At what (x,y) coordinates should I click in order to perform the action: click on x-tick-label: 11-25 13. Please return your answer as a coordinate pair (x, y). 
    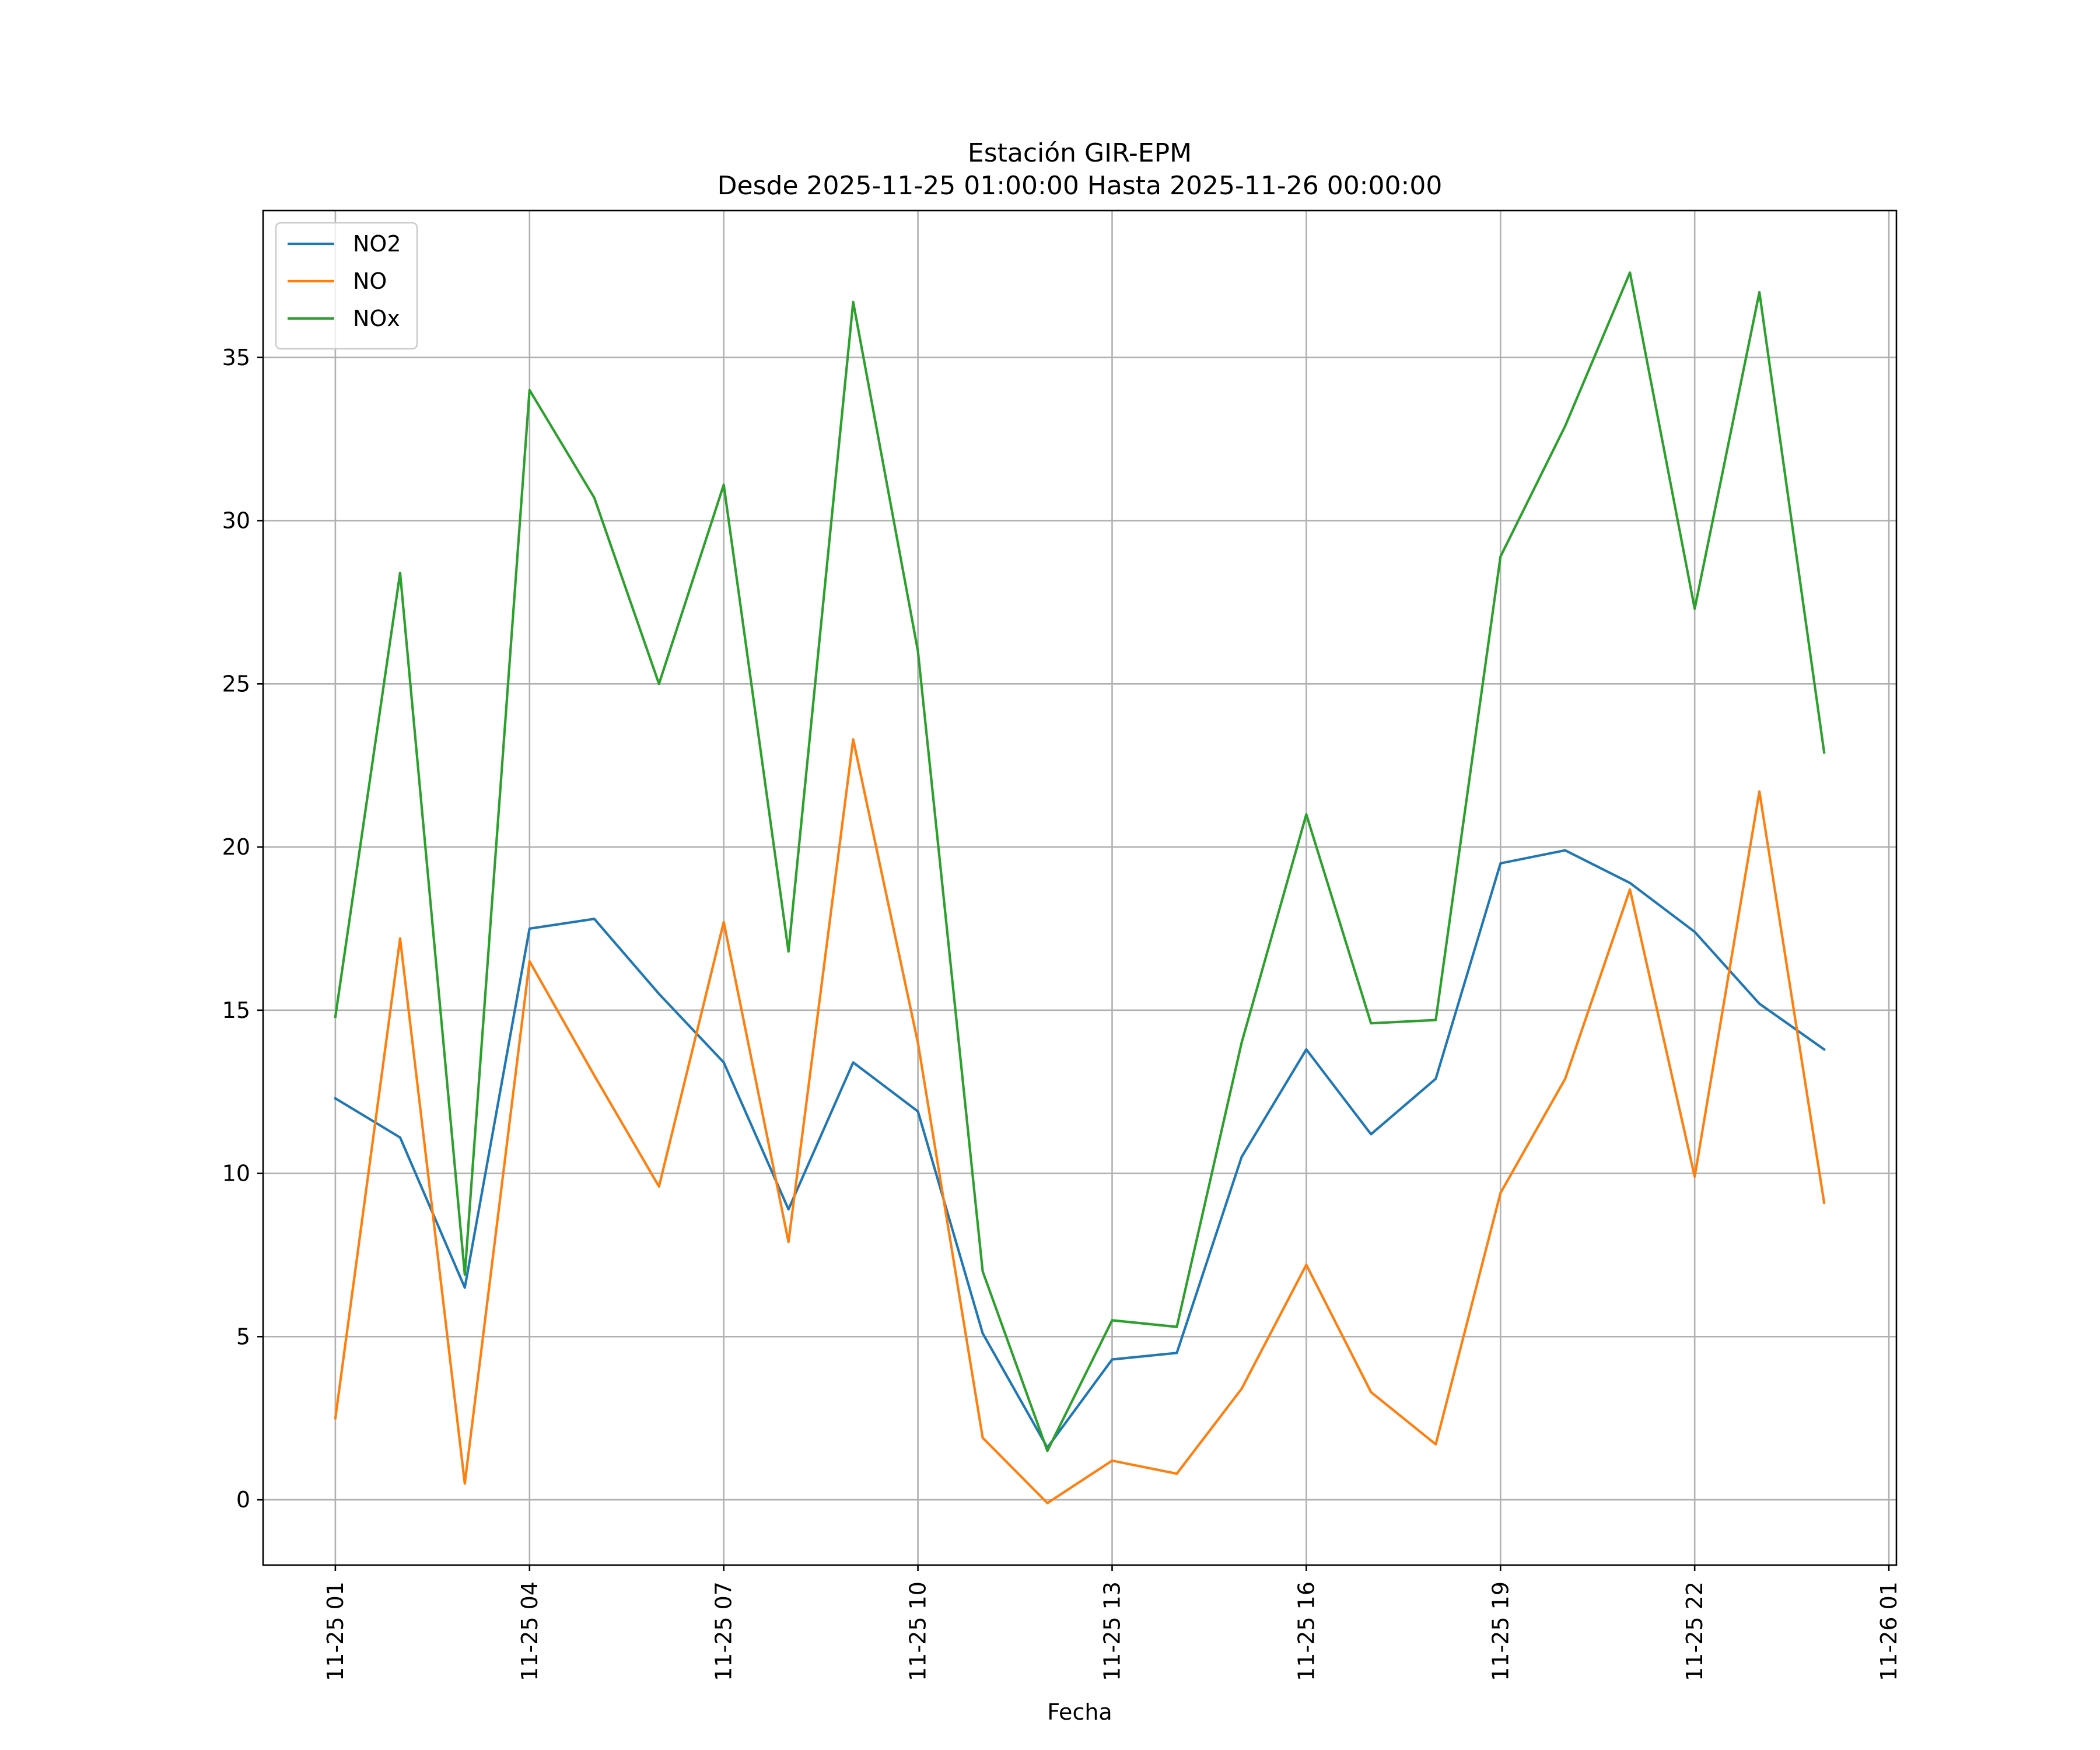
    Looking at the image, I should click on (1112, 1631).